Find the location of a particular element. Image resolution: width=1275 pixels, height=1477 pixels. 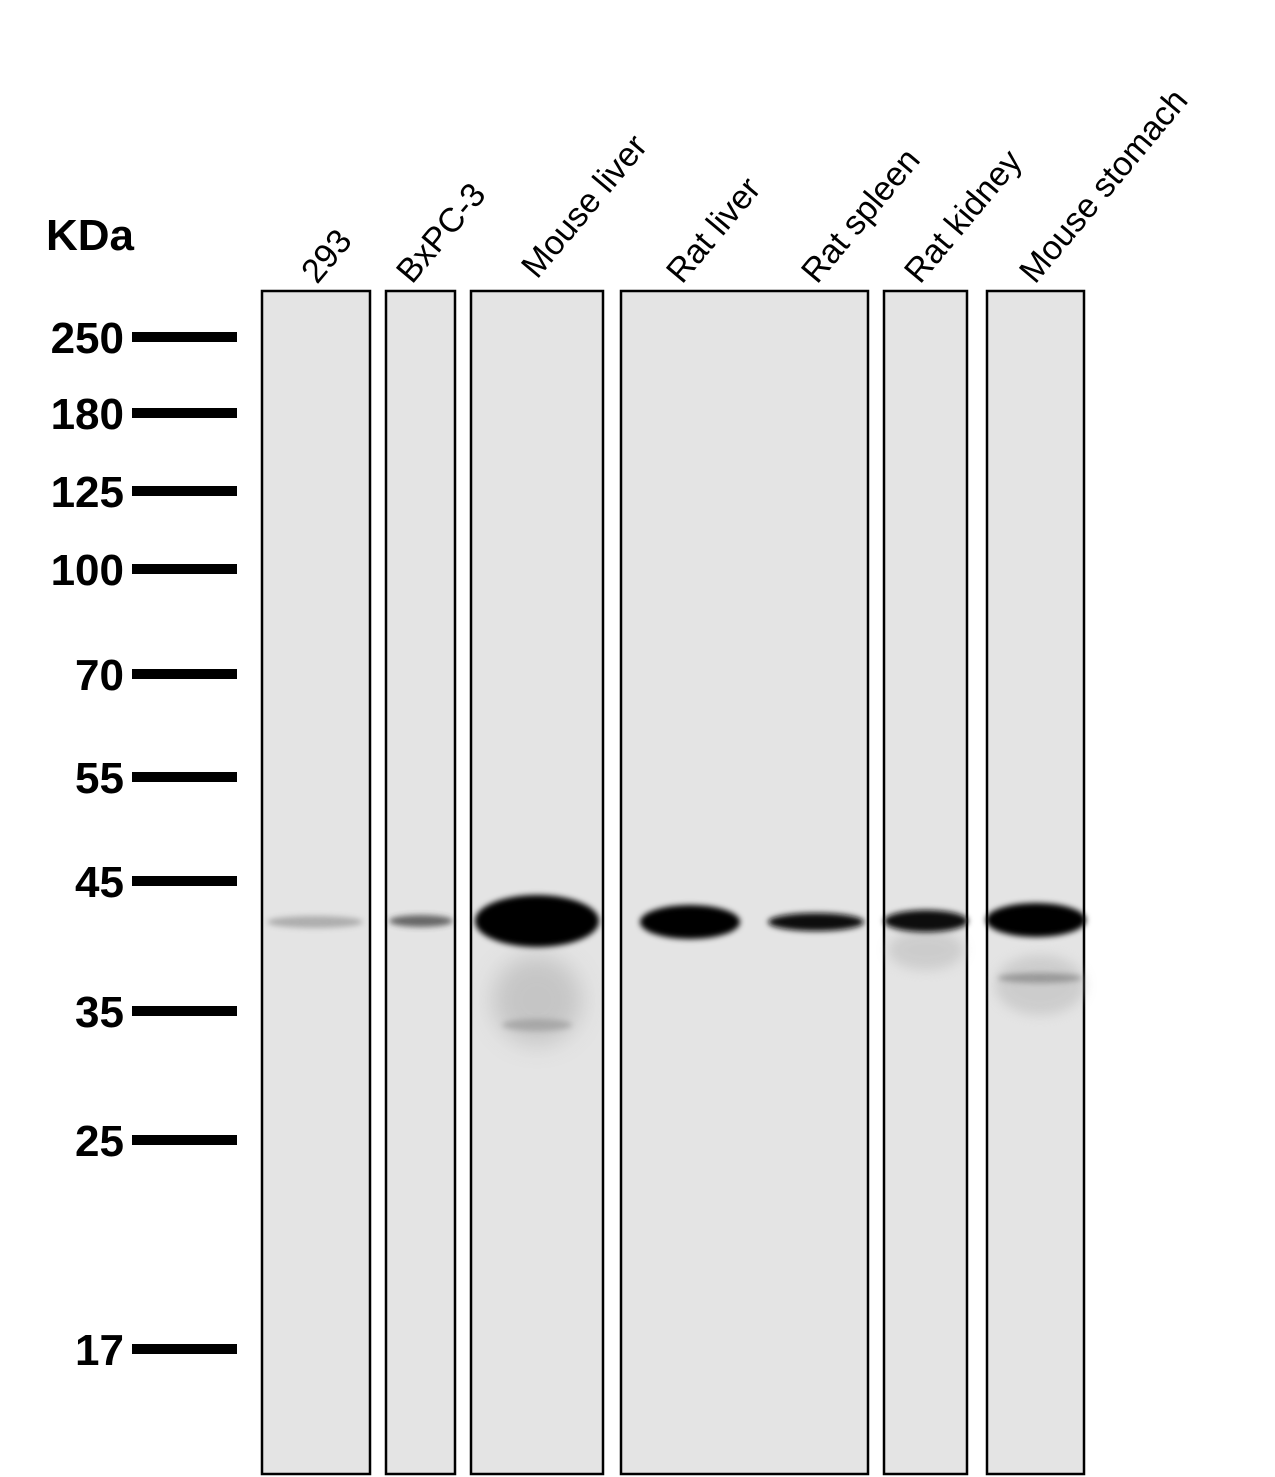

lane-label: 293 is located at coordinates (327, 256).